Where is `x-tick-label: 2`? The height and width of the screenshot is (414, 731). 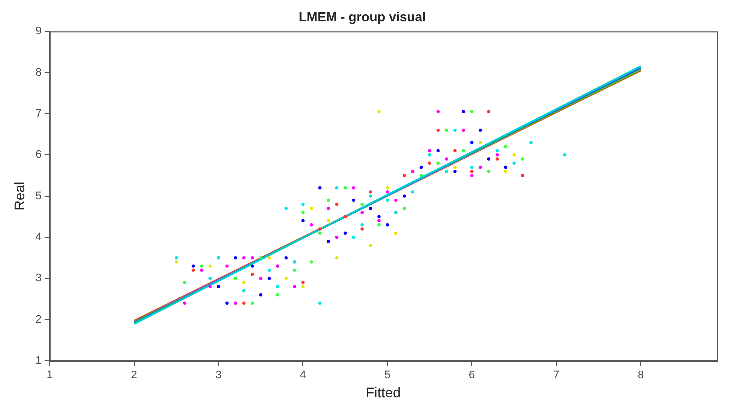
x-tick-label: 2 is located at coordinates (134, 376).